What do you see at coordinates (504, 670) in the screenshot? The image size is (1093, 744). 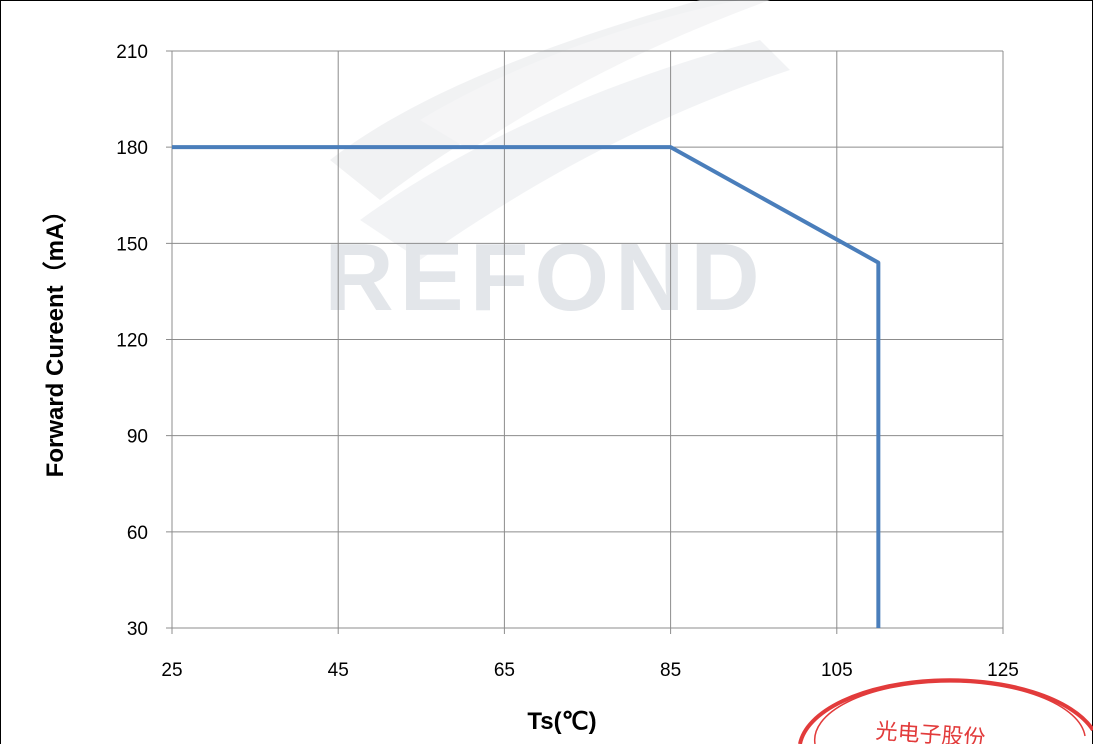 I see `x-tick-label: 65` at bounding box center [504, 670].